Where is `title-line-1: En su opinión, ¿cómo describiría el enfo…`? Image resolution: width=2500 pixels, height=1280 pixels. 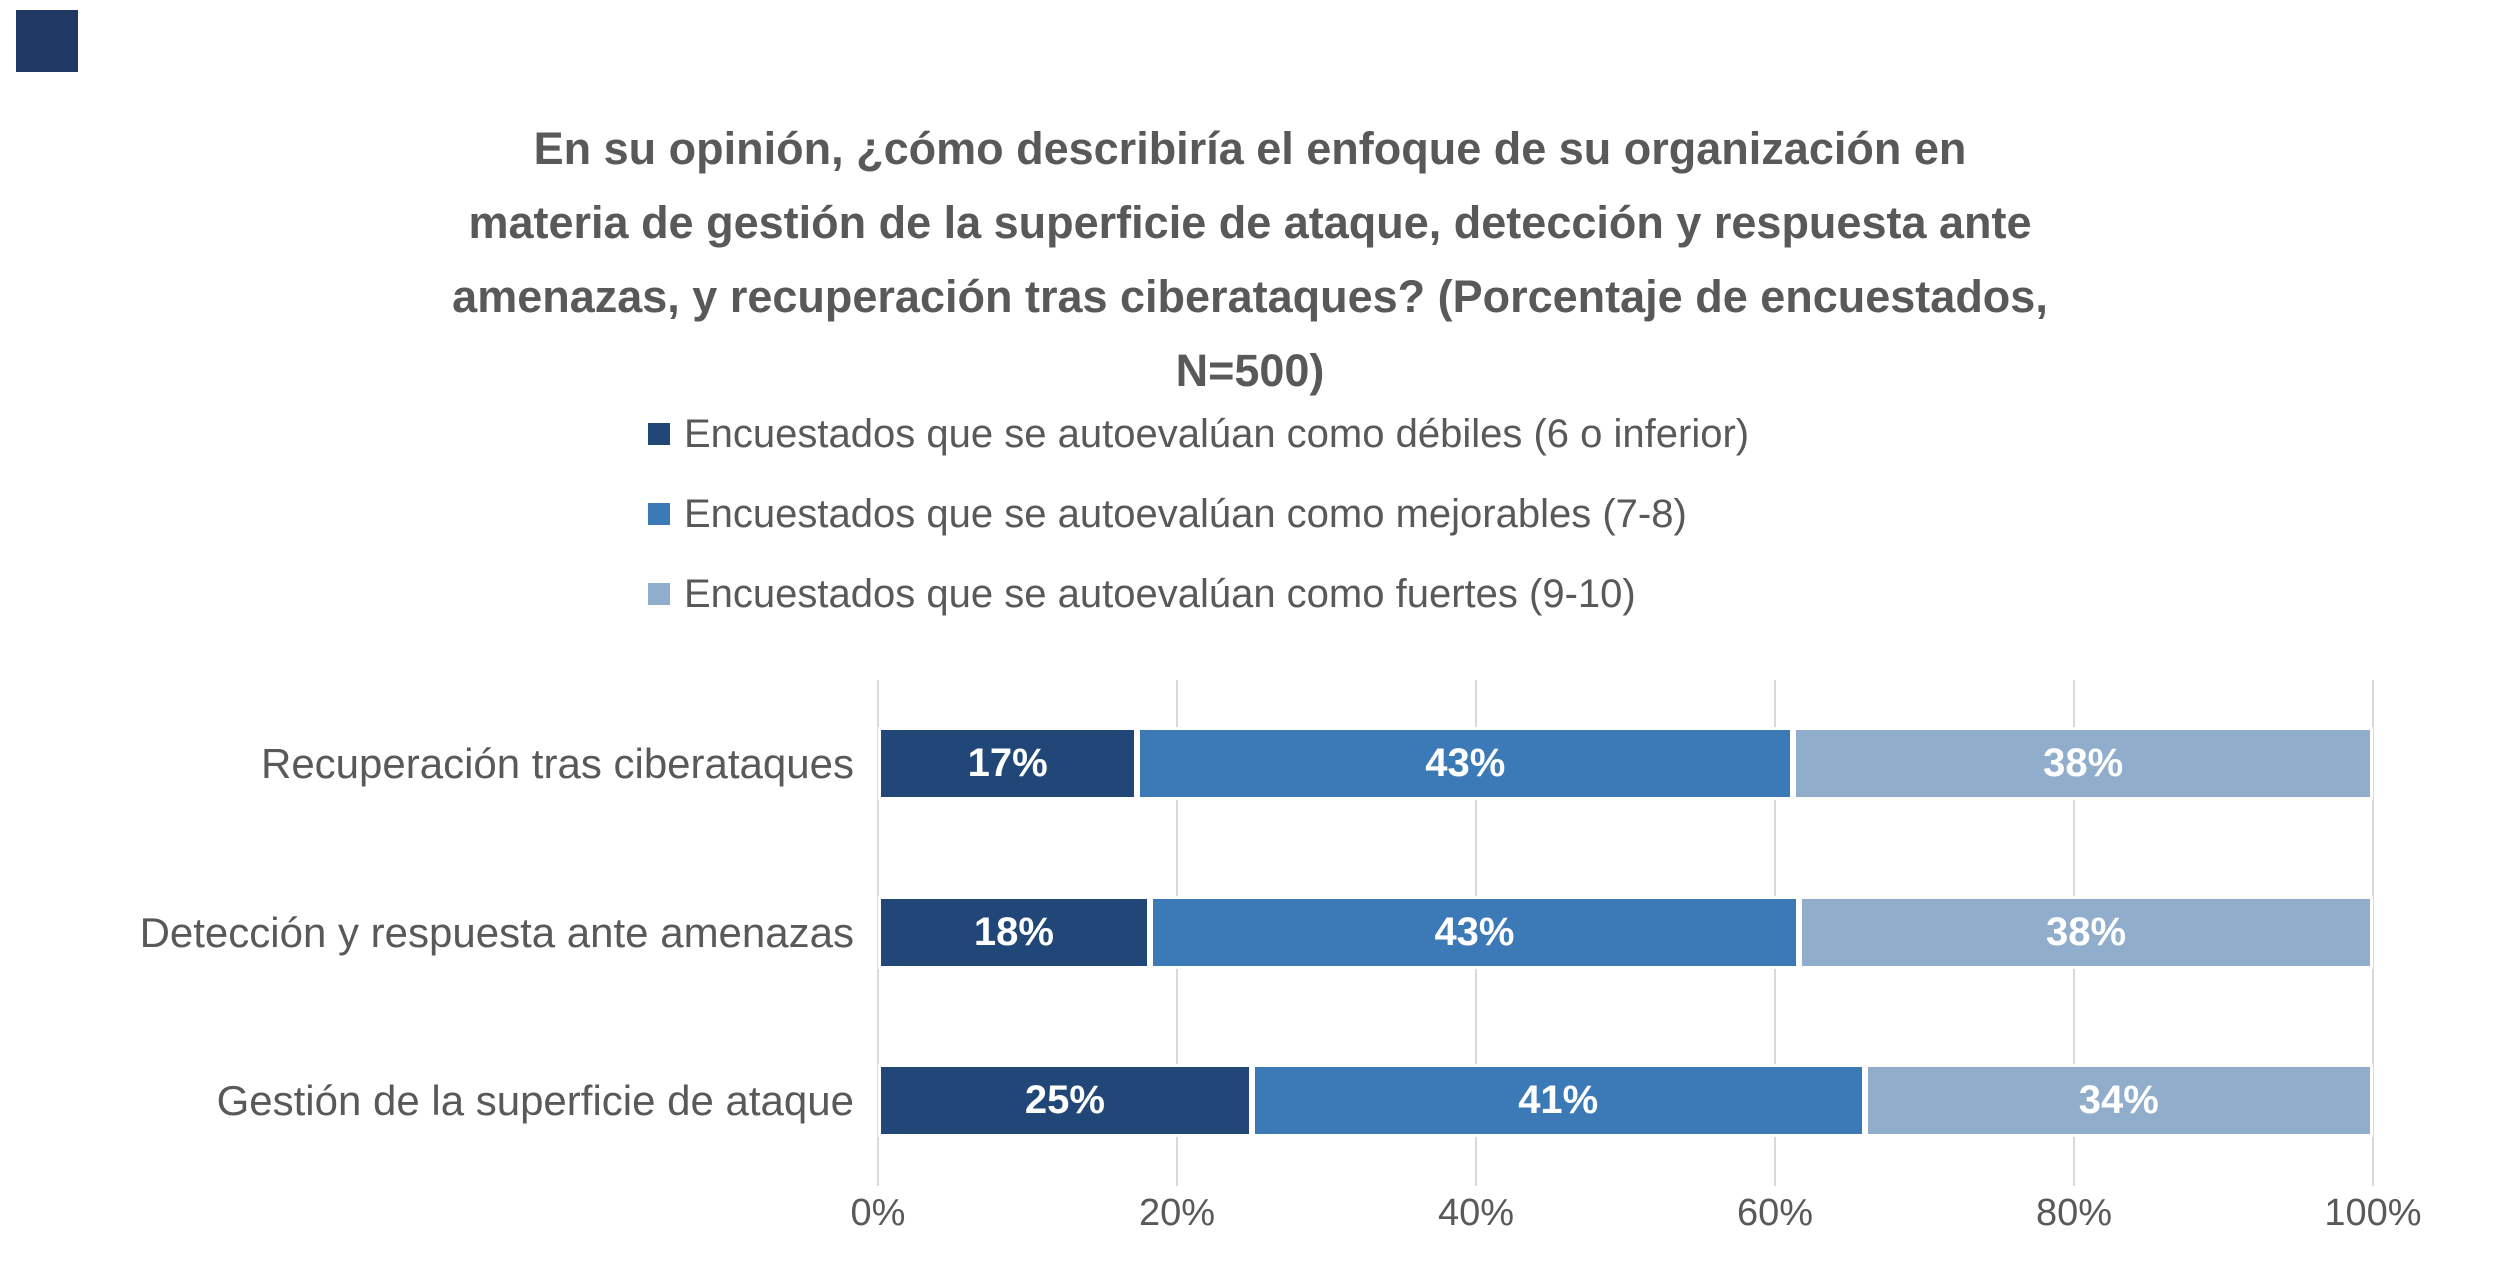
title-line-1: En su opinión, ¿cómo describiría el enfo… is located at coordinates (1250, 148).